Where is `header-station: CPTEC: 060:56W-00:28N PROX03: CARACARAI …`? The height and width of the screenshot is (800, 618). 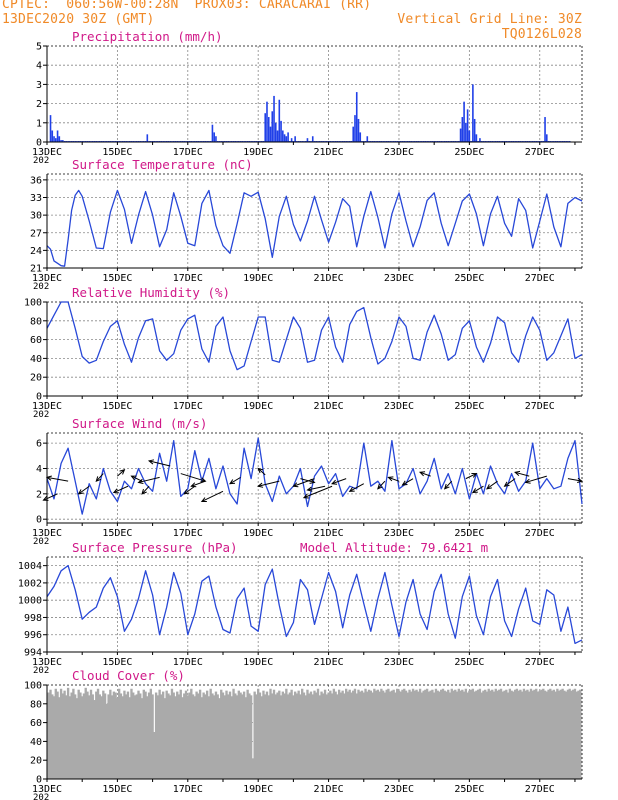 header-station: CPTEC: 060:56W-00:28N PROX03: CARACARAI … is located at coordinates (187, 6).